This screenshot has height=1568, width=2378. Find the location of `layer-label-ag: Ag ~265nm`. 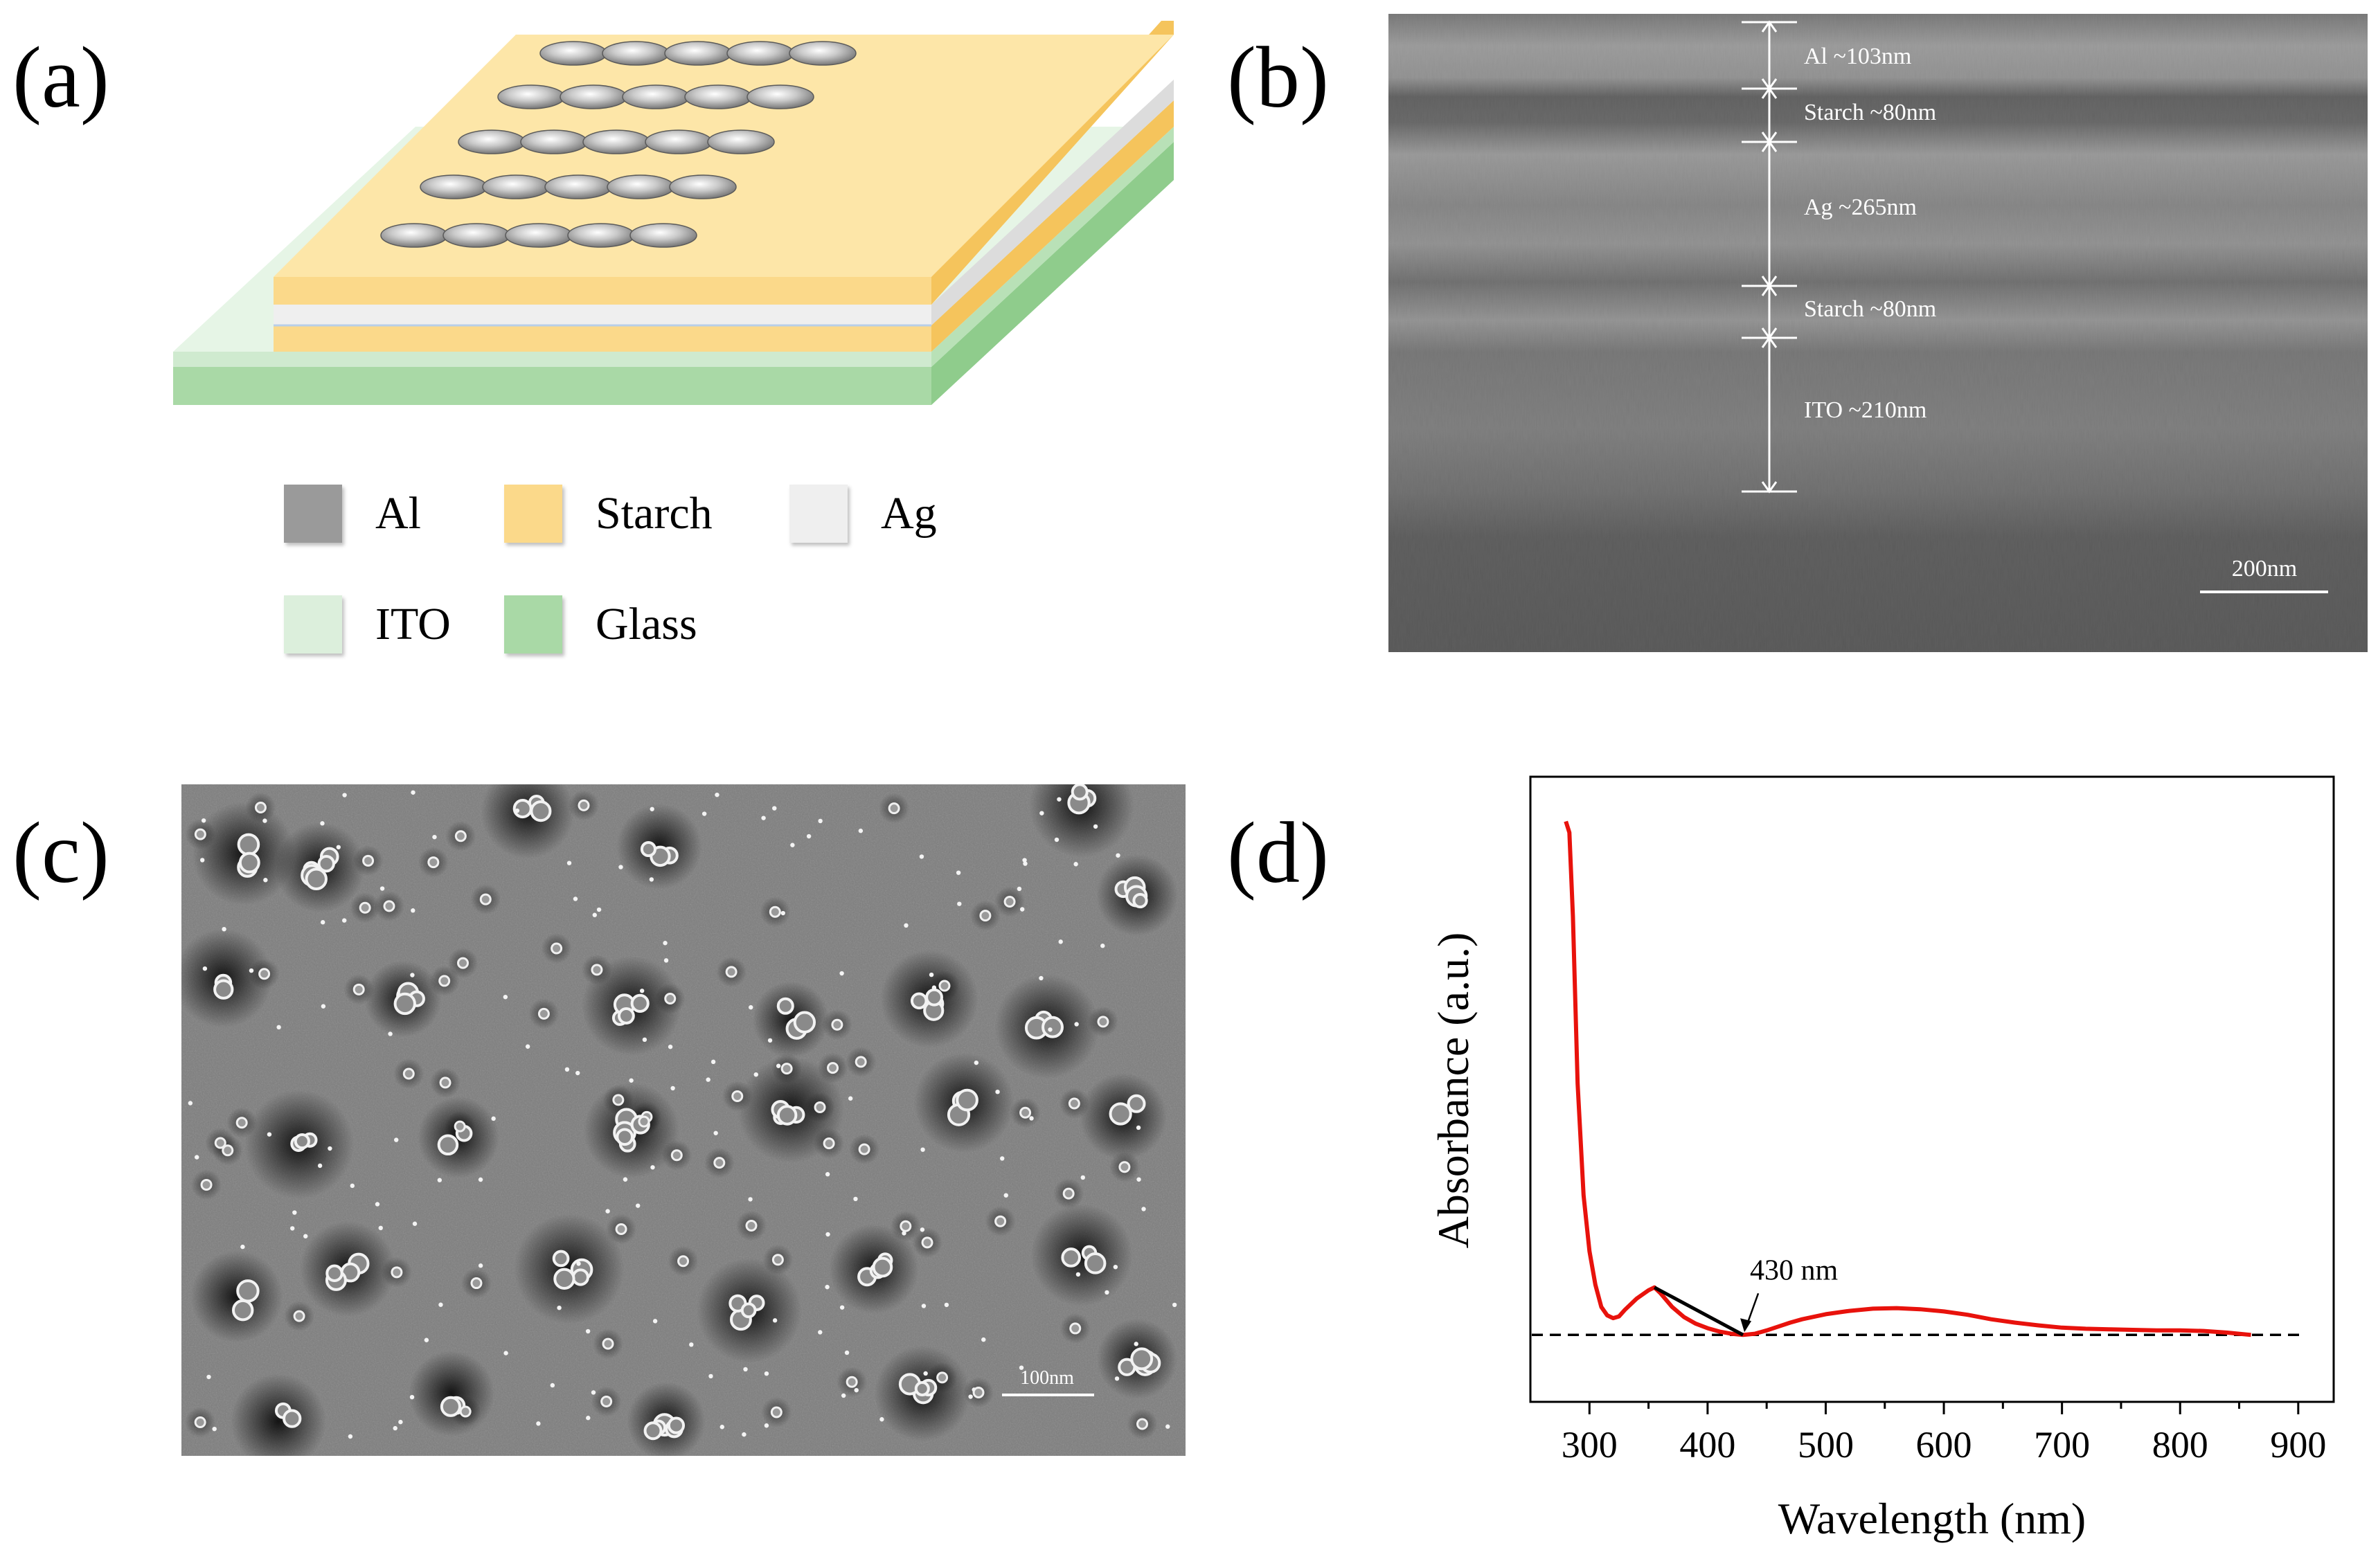

layer-label-ag: Ag ~265nm is located at coordinates (1861, 207).